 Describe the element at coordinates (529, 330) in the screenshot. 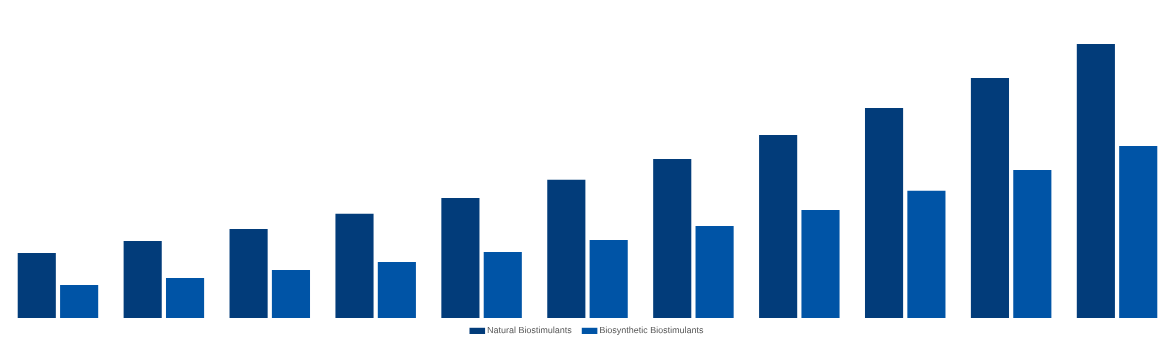

I see `legend-label: Natural Biostimulants` at that location.